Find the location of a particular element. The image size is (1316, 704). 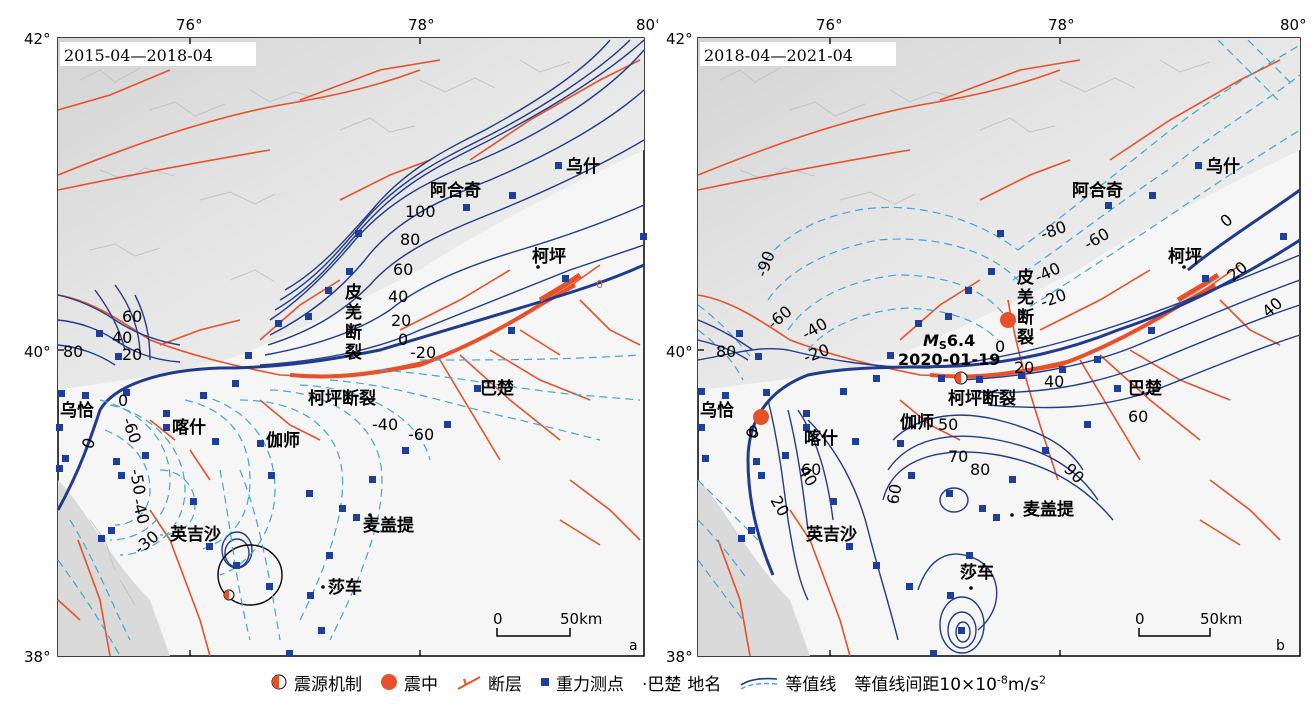

panel-date-label: 2015-04—2018-04 is located at coordinates (138, 55).